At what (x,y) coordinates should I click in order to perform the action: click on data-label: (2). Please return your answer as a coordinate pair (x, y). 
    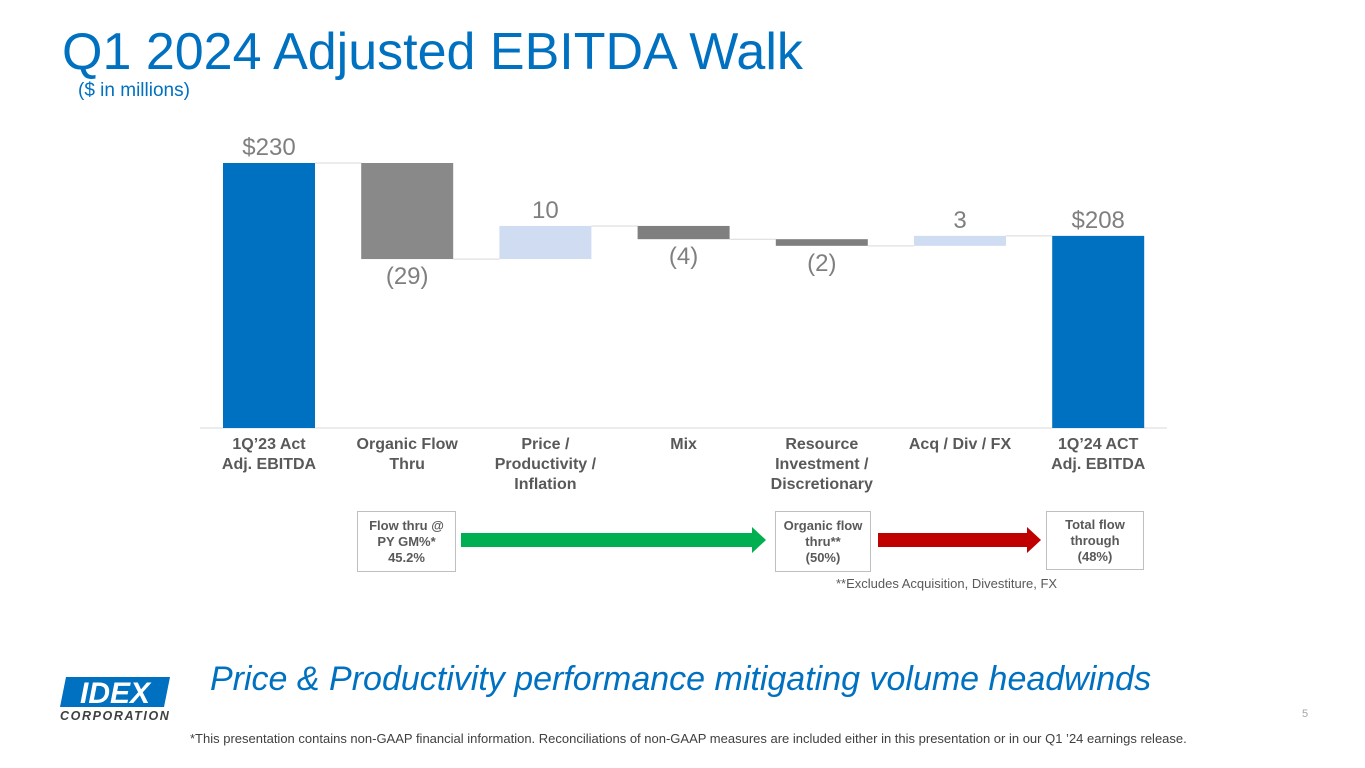
    Looking at the image, I should click on (821, 263).